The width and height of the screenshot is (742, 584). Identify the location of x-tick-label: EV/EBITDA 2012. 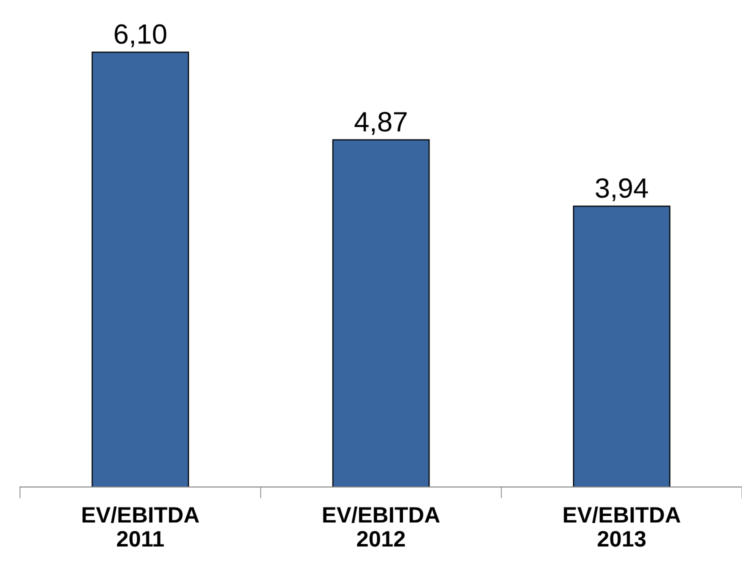
(381, 526).